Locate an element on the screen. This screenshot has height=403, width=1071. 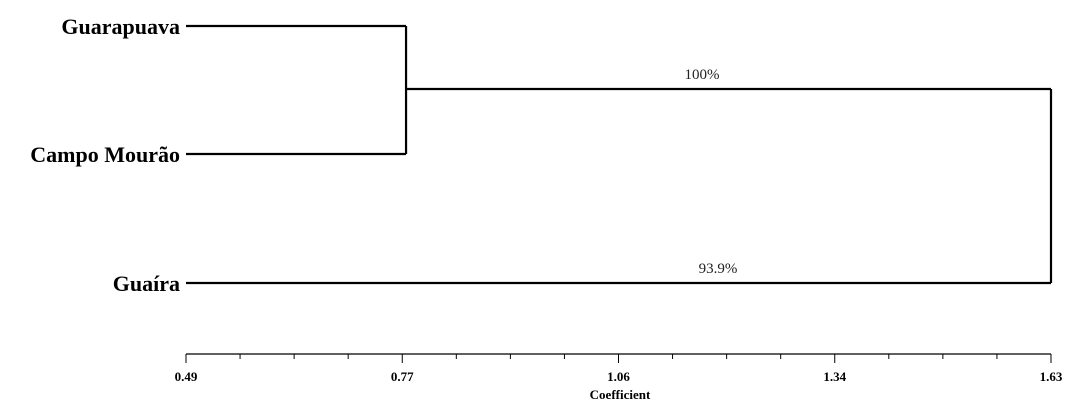
x-axis: 0.49 0.77 1.06 1.34 1.63 is located at coordinates (619, 368).